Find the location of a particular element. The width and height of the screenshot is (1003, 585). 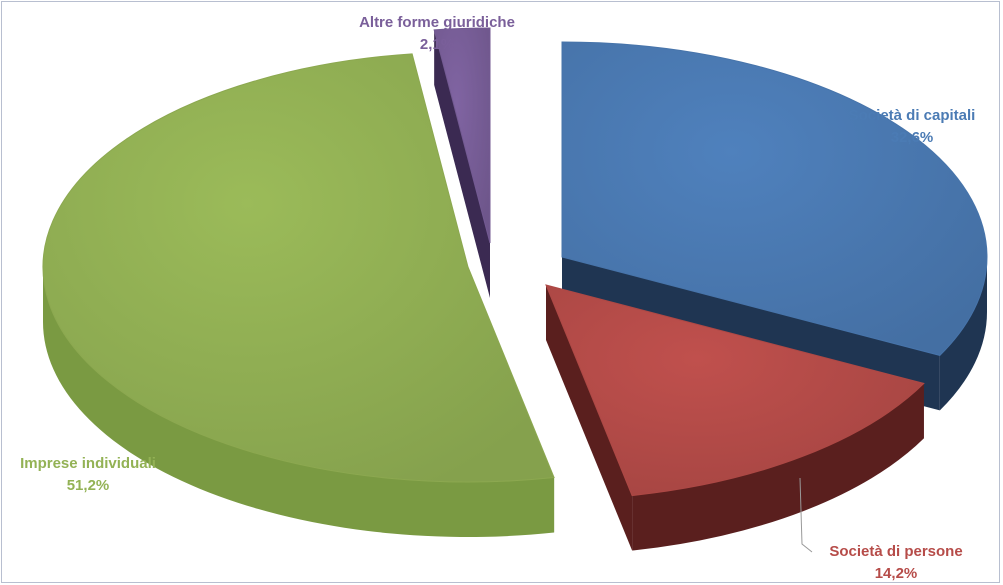

slice-value-label: 14,2% is located at coordinates (896, 573).